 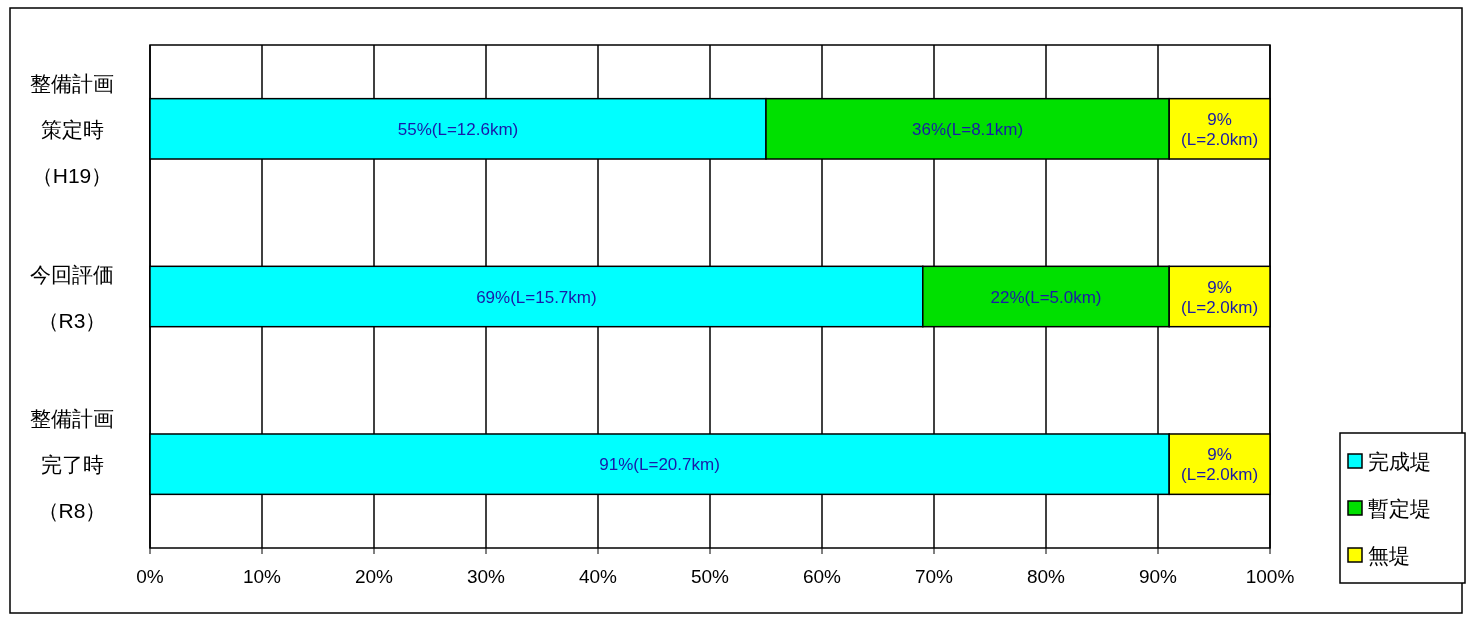 What do you see at coordinates (968, 129) in the screenshot?
I see `data-label: 36%(L=8.1km)` at bounding box center [968, 129].